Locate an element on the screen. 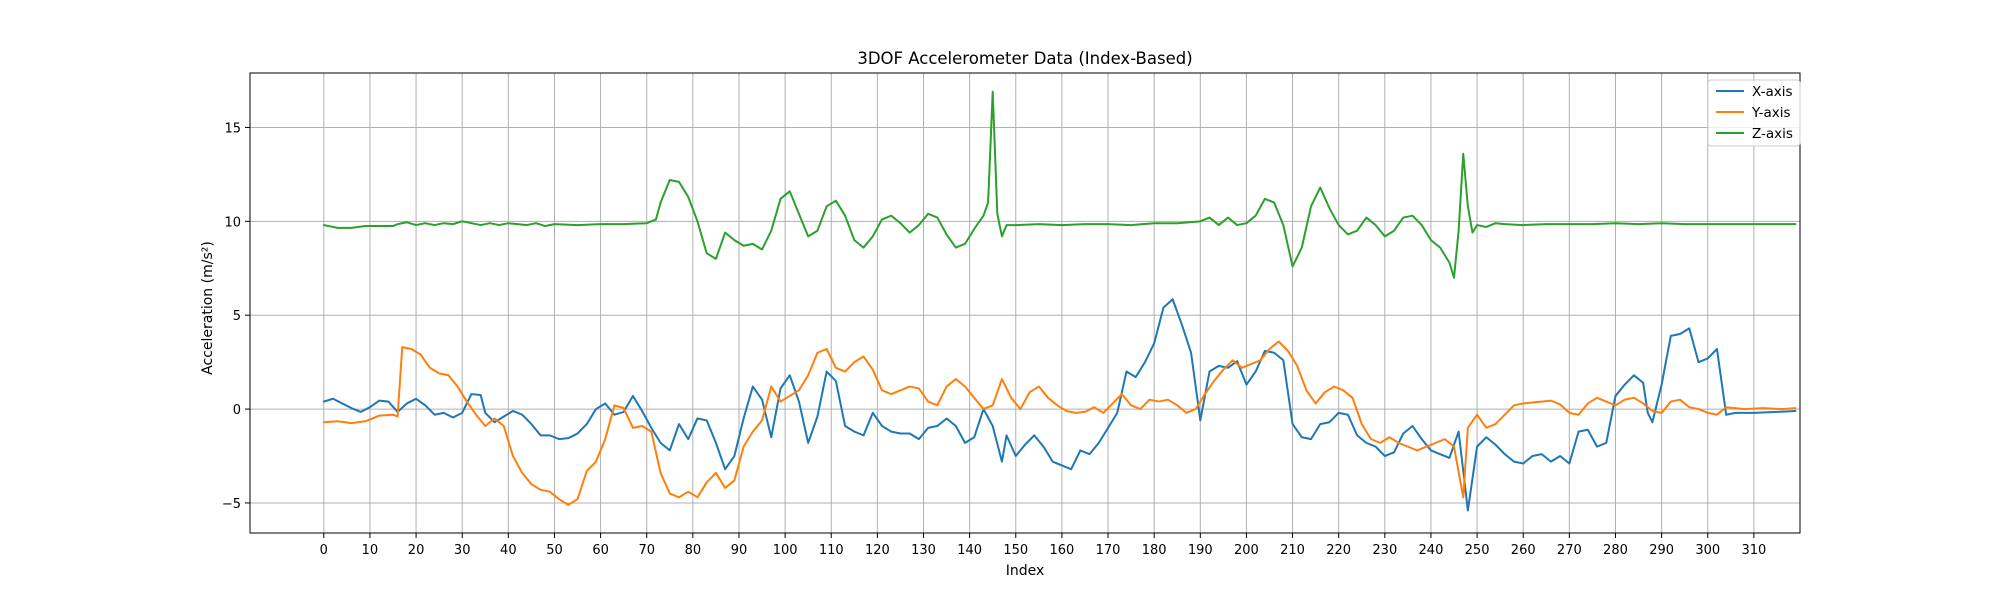  x-tick-label: 130 is located at coordinates (923, 550).